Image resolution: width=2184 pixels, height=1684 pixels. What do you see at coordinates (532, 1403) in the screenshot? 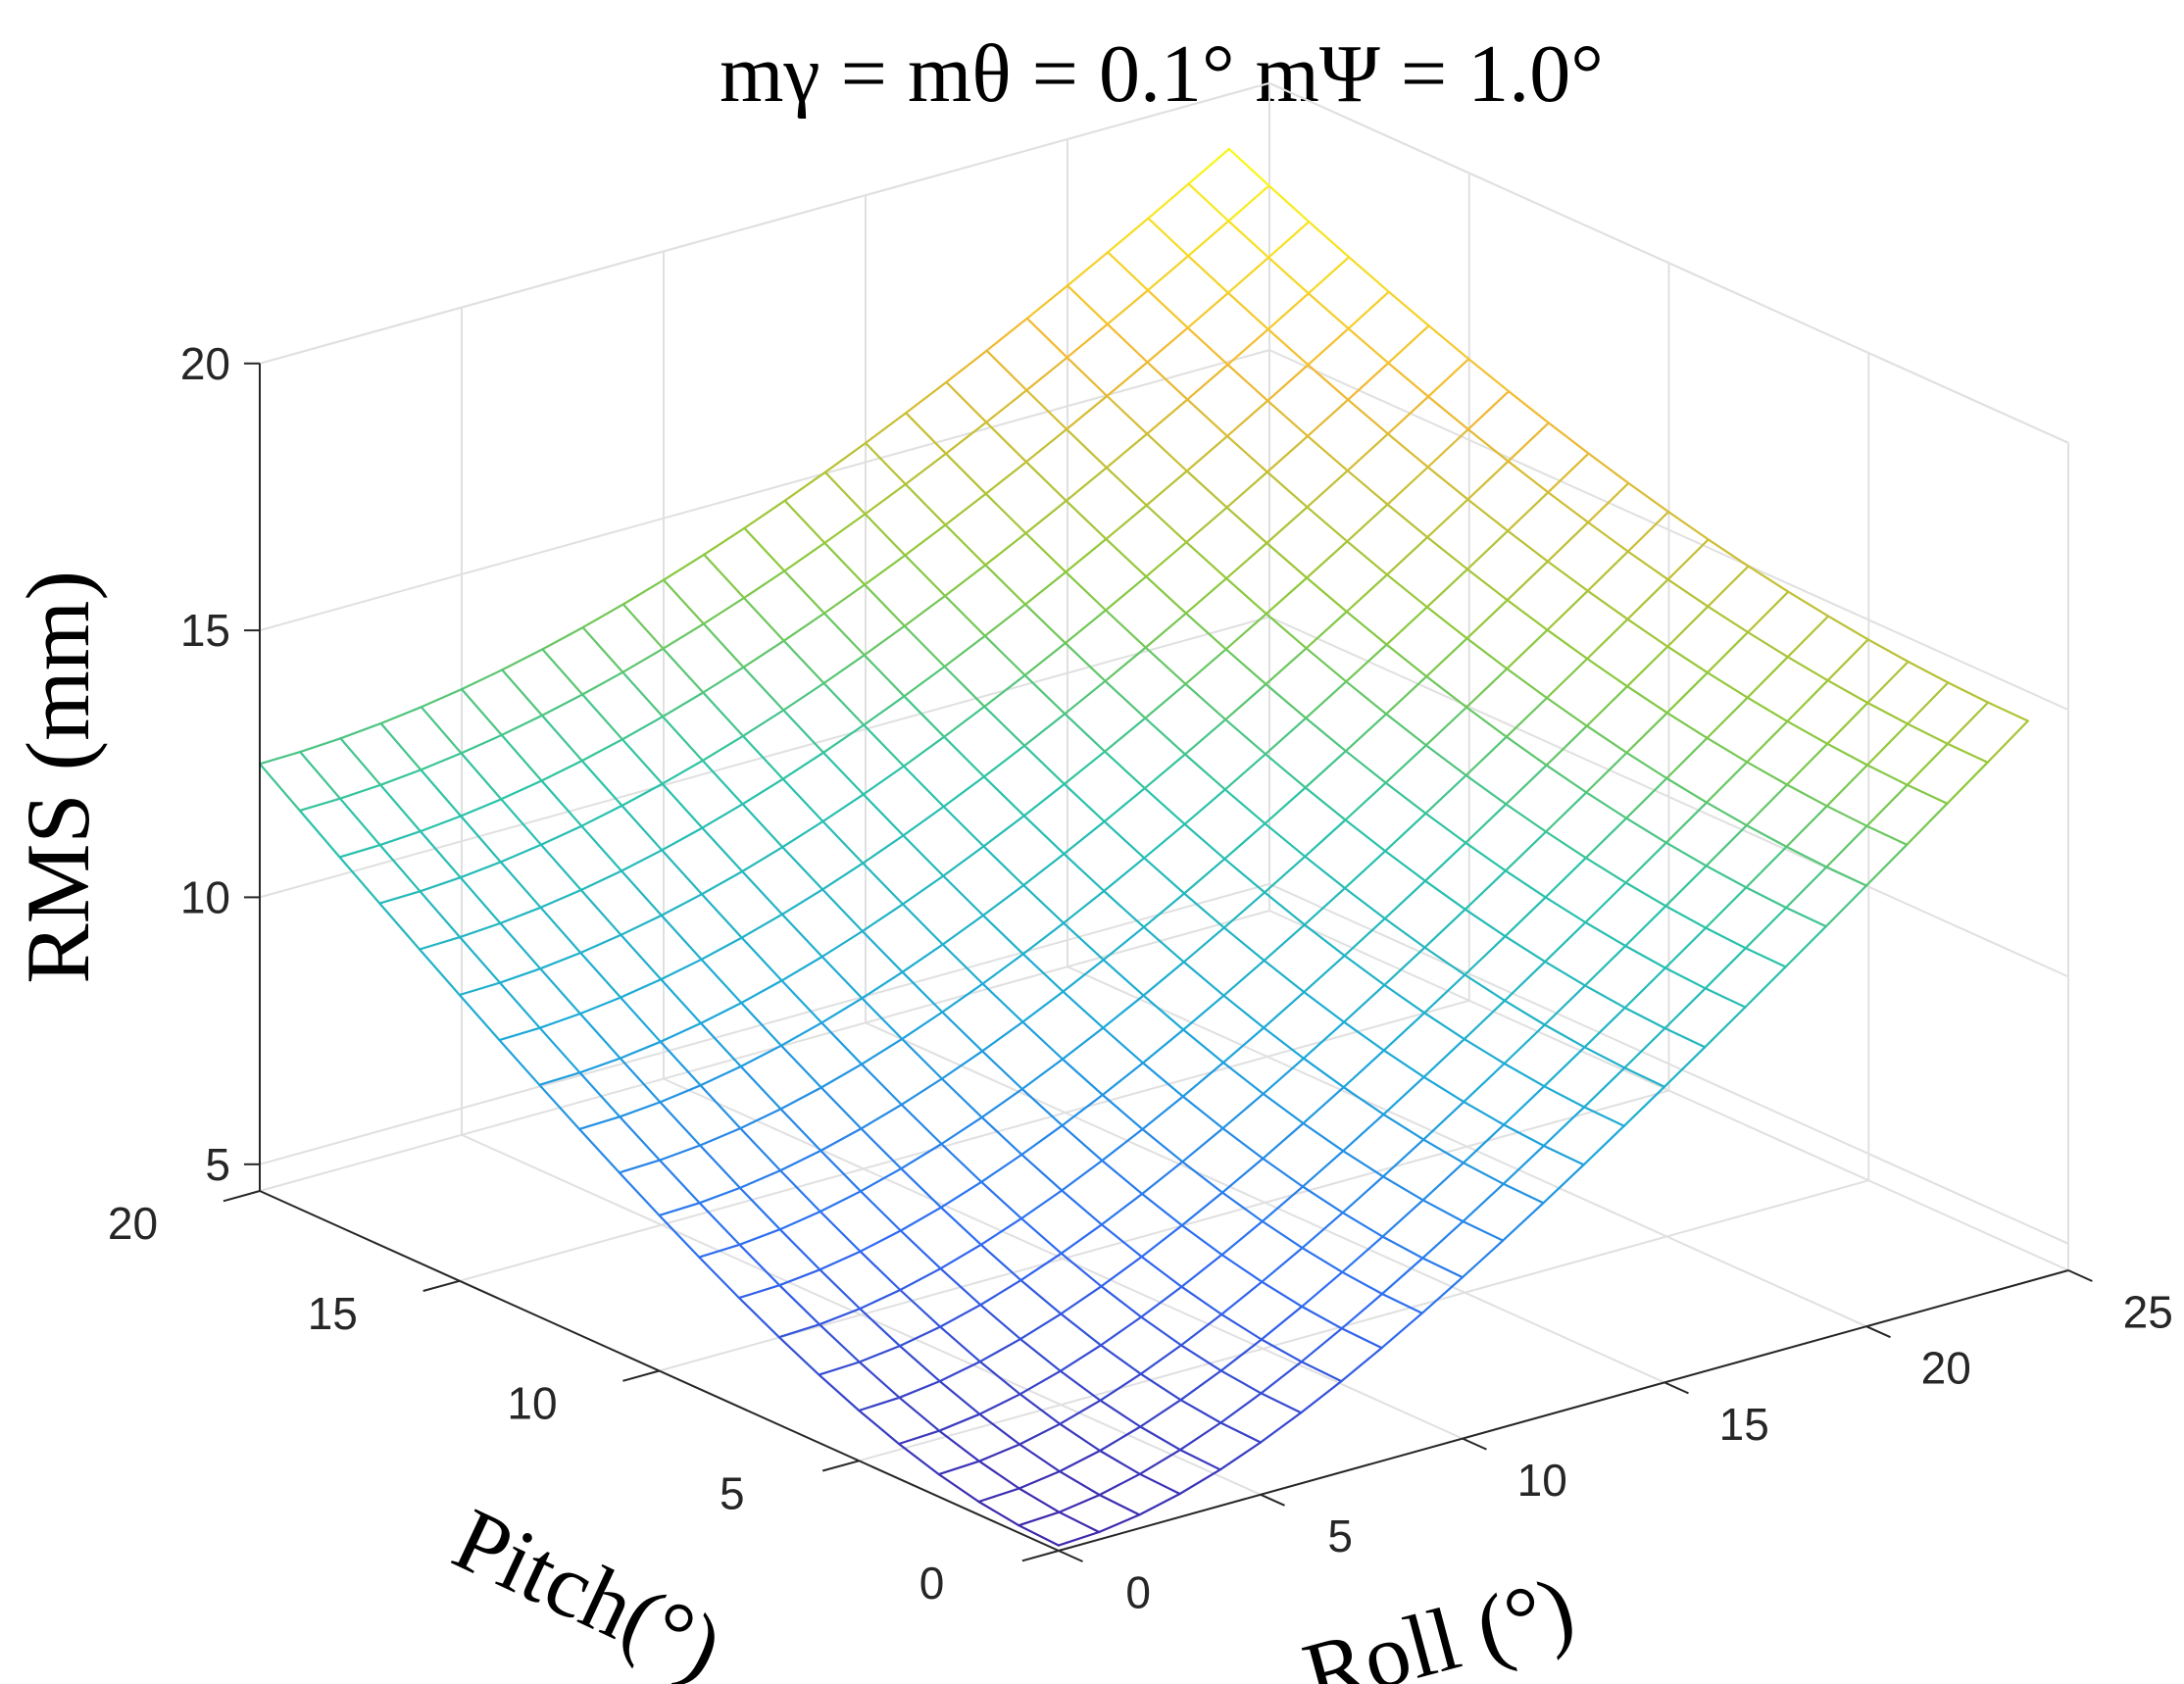
I see `y-tick-label: 10` at bounding box center [532, 1403].